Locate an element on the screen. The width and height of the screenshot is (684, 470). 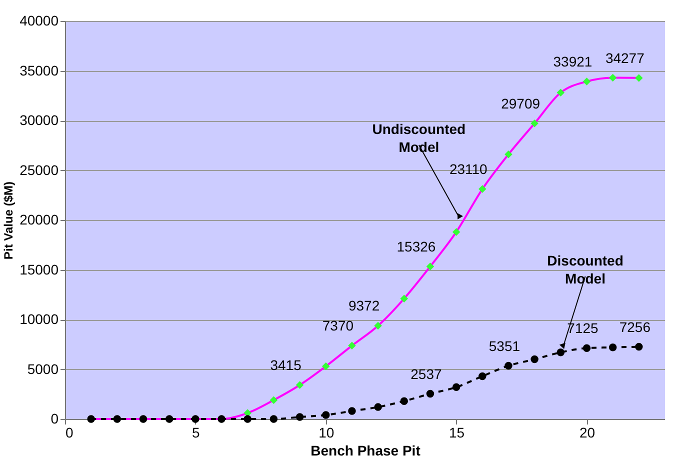
y-tick-label: 10000 is located at coordinates (39, 319).